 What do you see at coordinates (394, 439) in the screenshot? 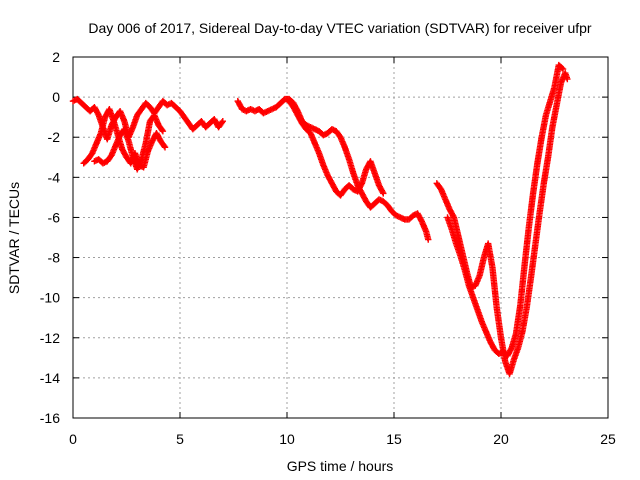
I see `x-tick-label: 15` at bounding box center [394, 439].